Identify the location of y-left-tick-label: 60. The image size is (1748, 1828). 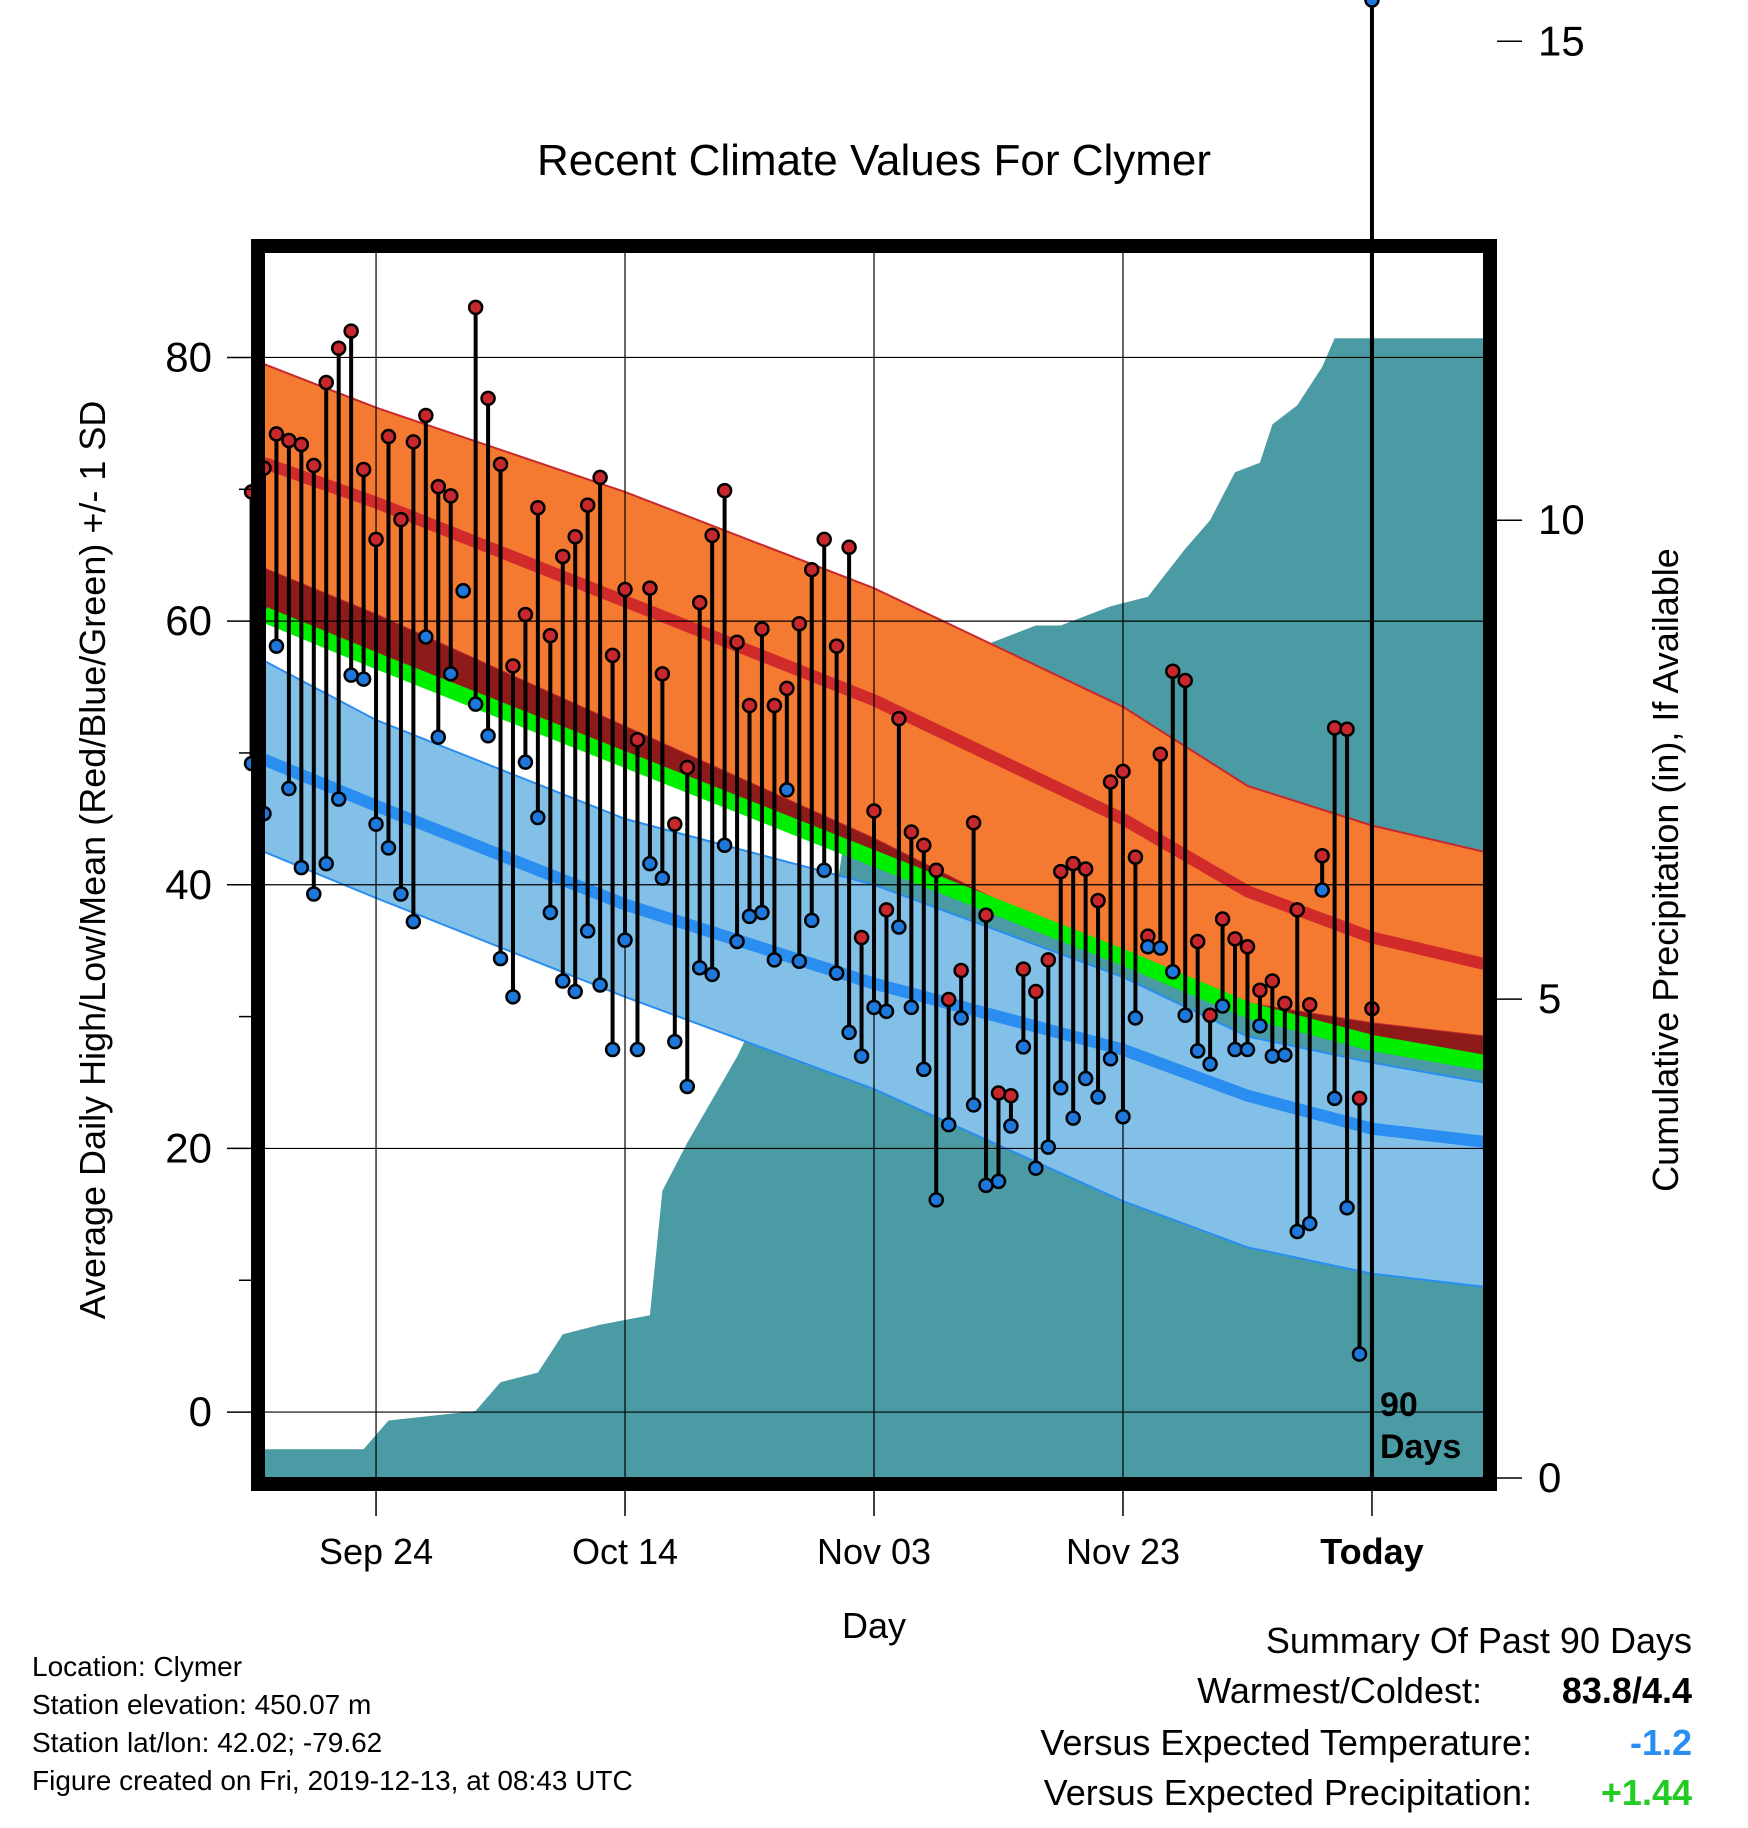
(188, 620).